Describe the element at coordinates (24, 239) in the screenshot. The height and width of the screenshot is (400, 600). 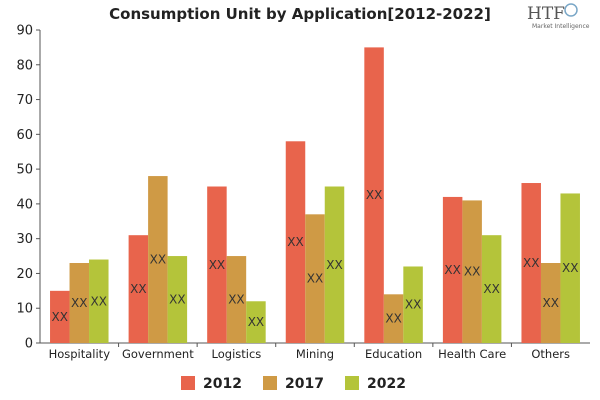
I see `y-tick-label: 30` at that location.